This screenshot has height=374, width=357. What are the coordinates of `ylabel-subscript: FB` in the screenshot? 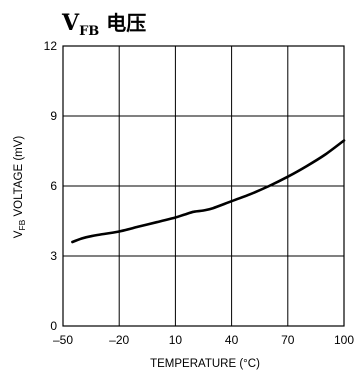 It's located at (22, 224).